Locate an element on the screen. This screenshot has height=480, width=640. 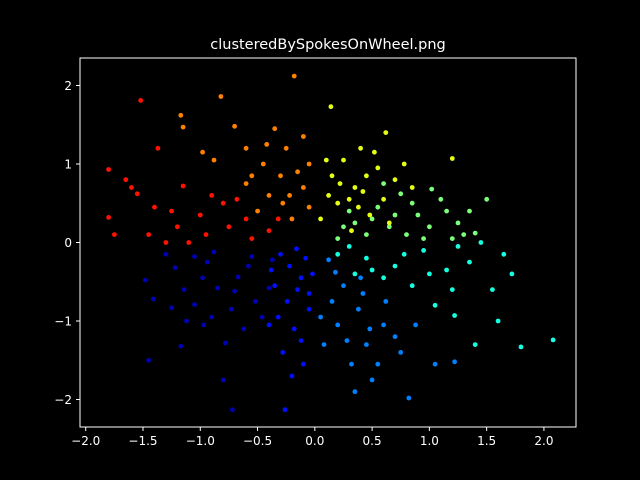
y-tick-label: 2 is located at coordinates (68, 86).